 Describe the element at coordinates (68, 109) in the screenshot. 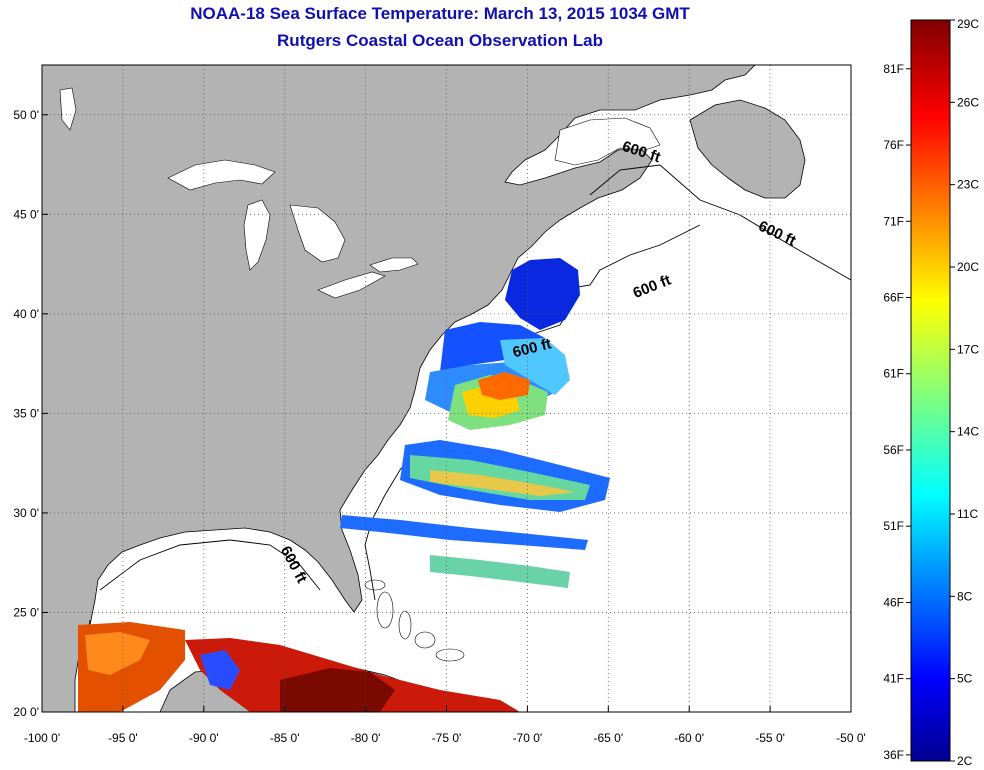

I see `lake-winnipeg` at that location.